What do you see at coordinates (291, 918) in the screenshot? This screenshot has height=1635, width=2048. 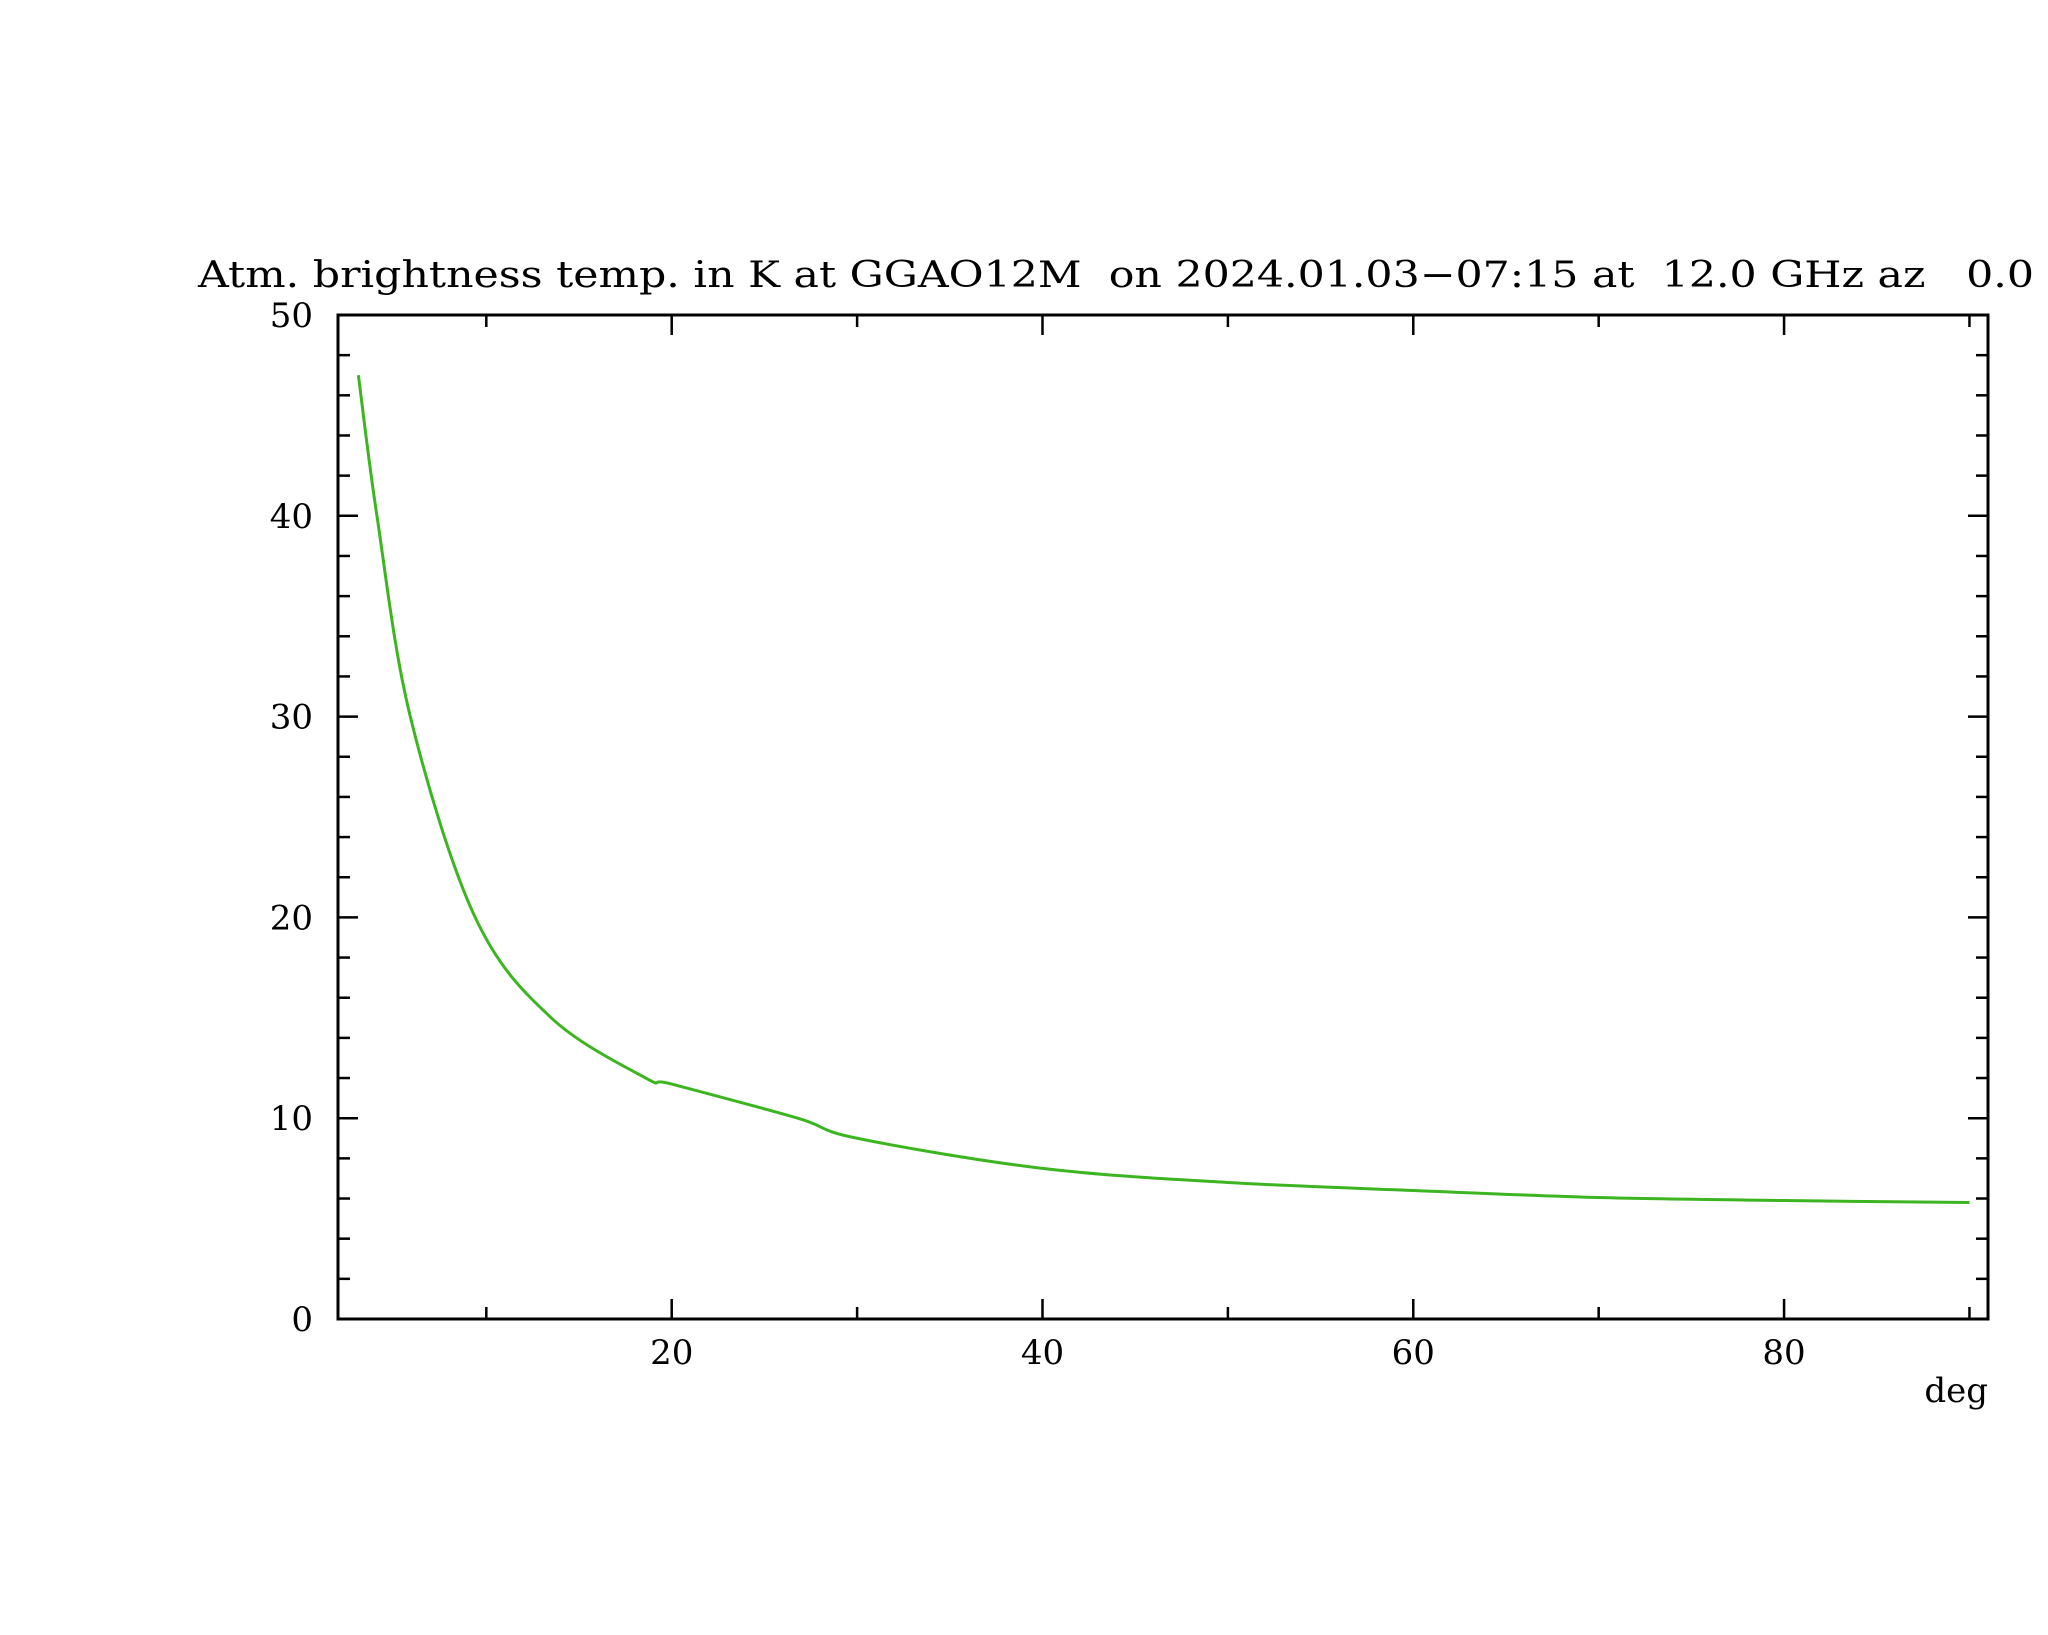 I see `y-tick-label: 20` at bounding box center [291, 918].